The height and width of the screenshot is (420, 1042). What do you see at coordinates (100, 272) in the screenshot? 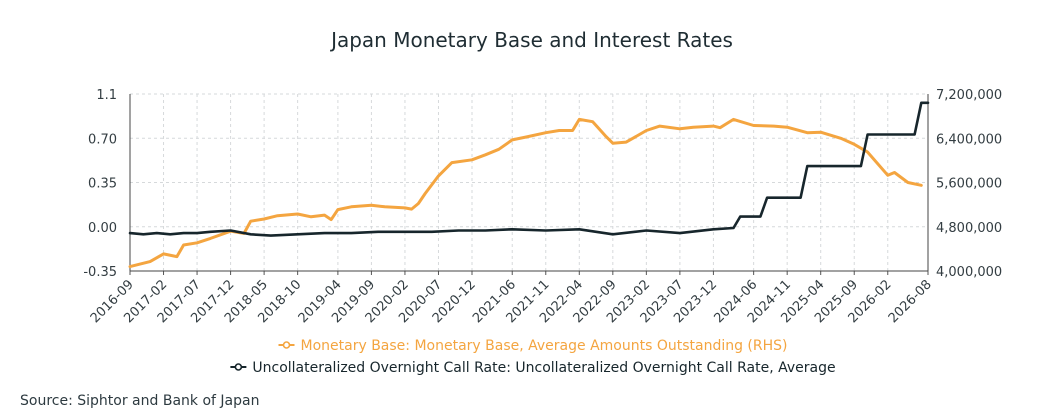
I see `y-left-tick-label: -0.35` at bounding box center [100, 272].